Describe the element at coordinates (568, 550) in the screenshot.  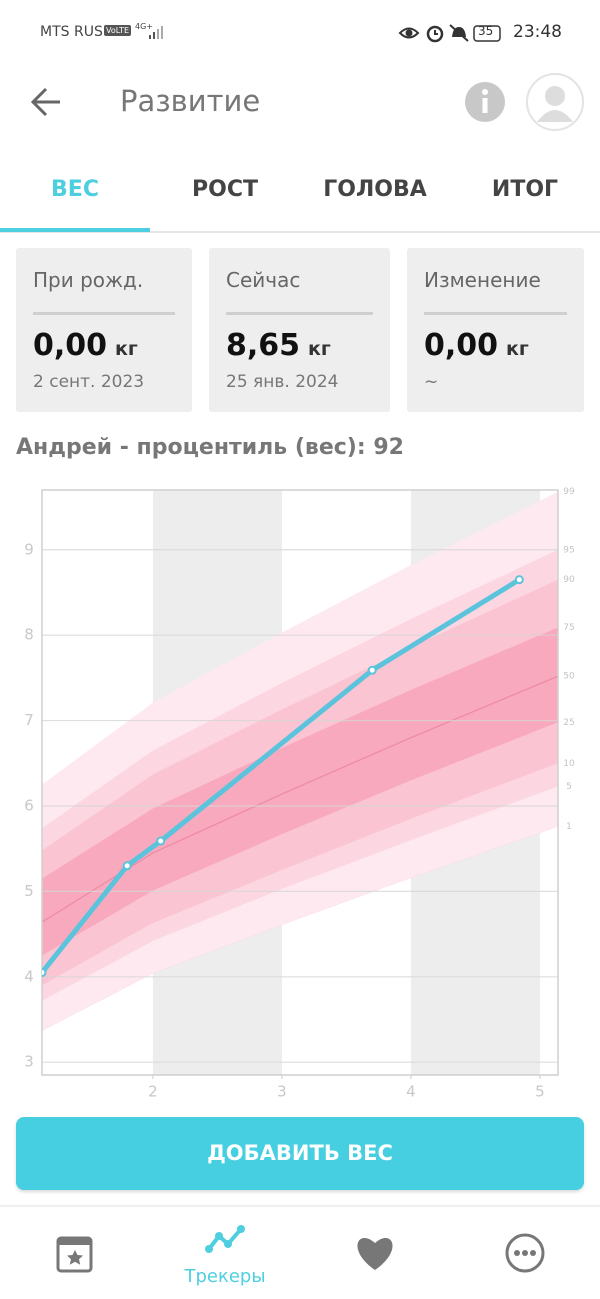
I see `percentile-label: 95` at that location.